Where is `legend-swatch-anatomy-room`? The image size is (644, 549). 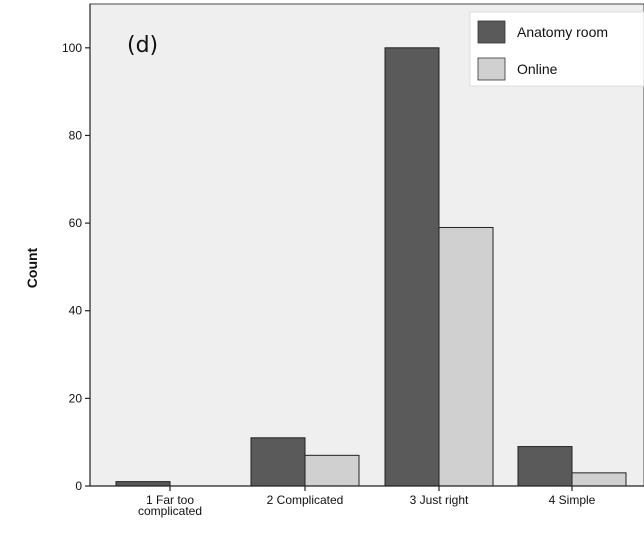 legend-swatch-anatomy-room is located at coordinates (491, 32).